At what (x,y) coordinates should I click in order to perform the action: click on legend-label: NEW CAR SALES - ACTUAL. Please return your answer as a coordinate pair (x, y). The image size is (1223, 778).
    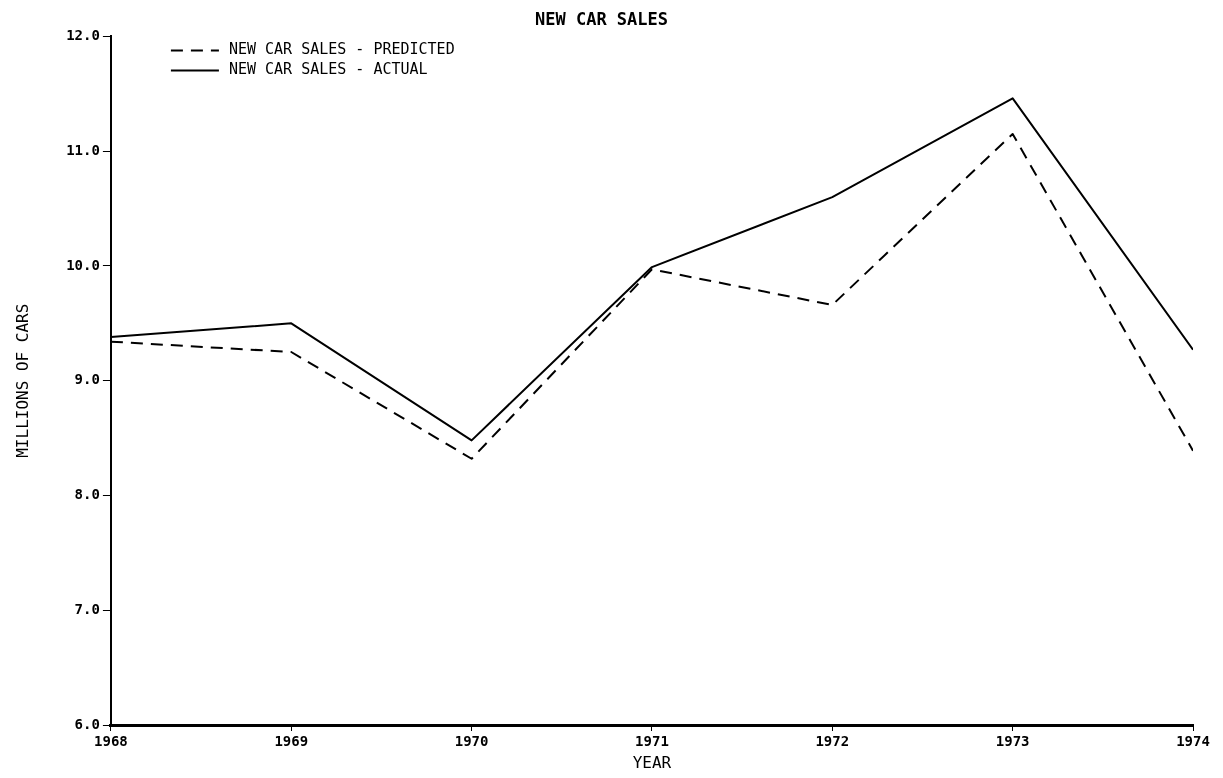
    Looking at the image, I should click on (328, 69).